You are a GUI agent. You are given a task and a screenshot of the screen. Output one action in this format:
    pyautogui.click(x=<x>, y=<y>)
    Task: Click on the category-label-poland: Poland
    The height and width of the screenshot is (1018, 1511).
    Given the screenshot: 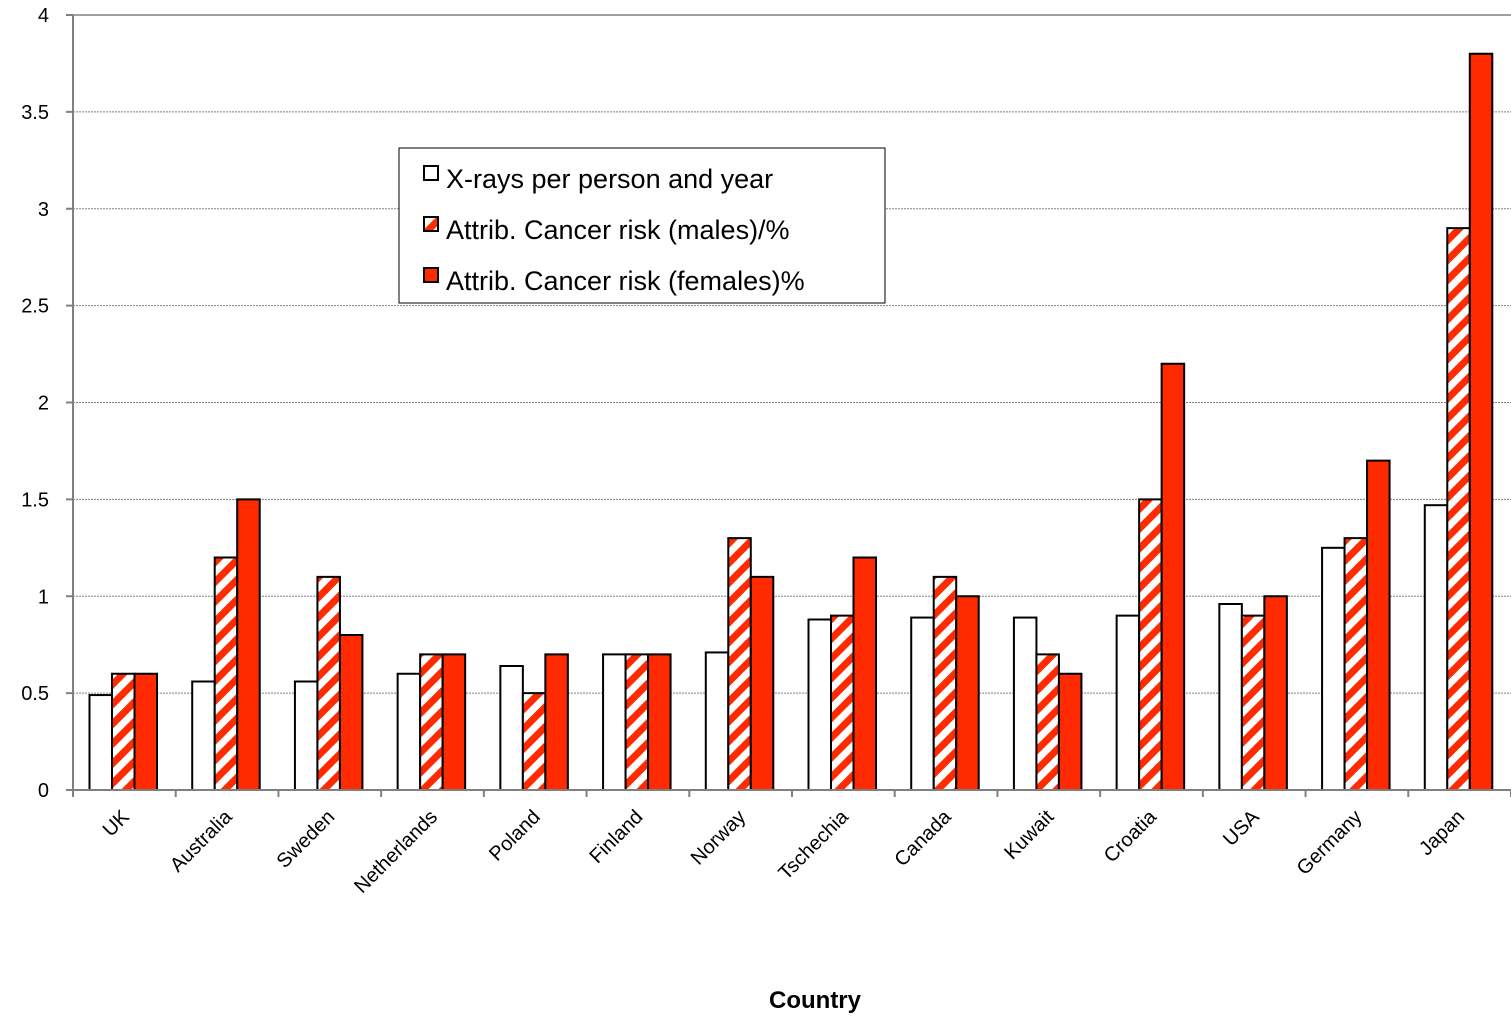 What is the action you would take?
    pyautogui.click(x=515, y=836)
    